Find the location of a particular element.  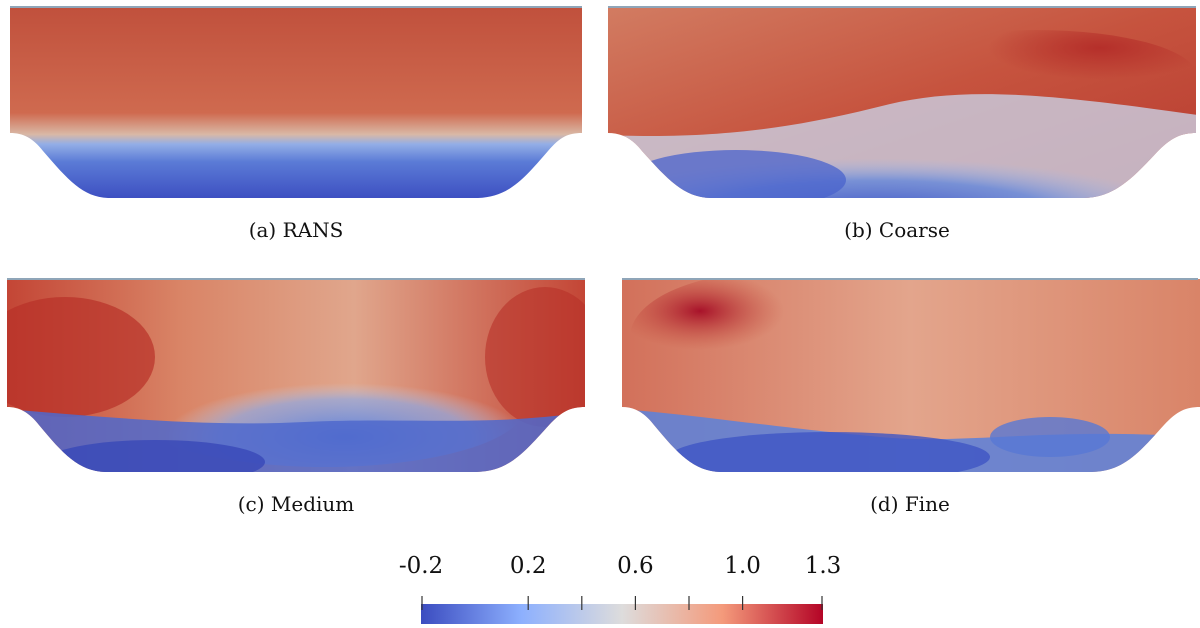

colorbar-tick-label: -0.2 is located at coordinates (421, 566).